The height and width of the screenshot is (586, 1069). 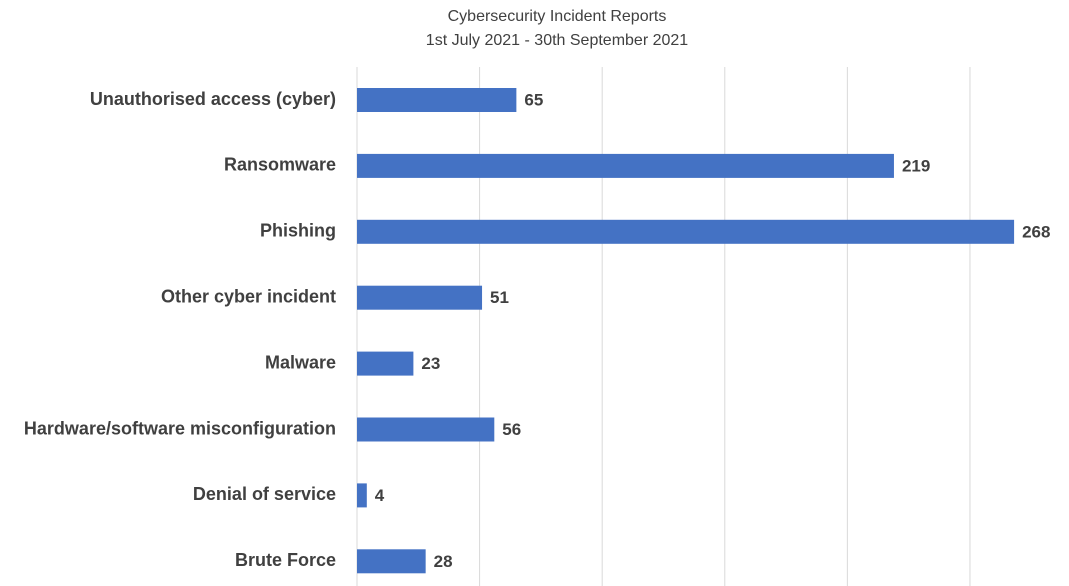 I want to click on data-label: 219, so click(x=916, y=165).